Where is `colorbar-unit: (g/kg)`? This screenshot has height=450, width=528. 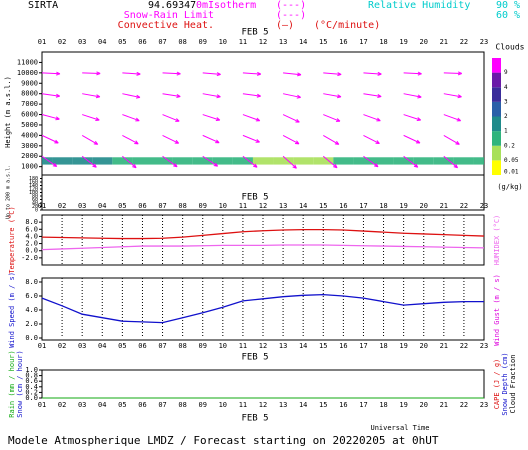
colorbar-unit: (g/kg) is located at coordinates (509, 187).